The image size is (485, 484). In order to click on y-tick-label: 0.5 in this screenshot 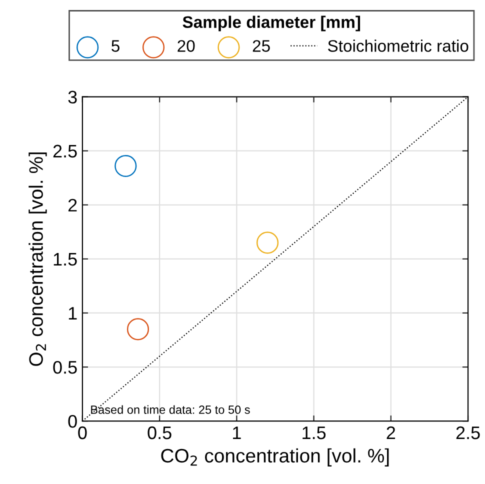, I will do `click(65, 367)`.